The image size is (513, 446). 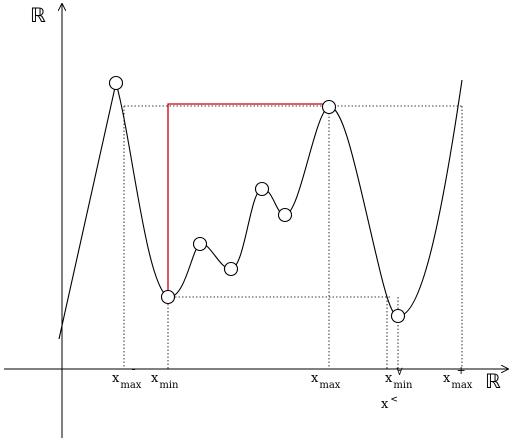 What do you see at coordinates (38, 15) in the screenshot?
I see `y-axis-label: ℝ` at bounding box center [38, 15].